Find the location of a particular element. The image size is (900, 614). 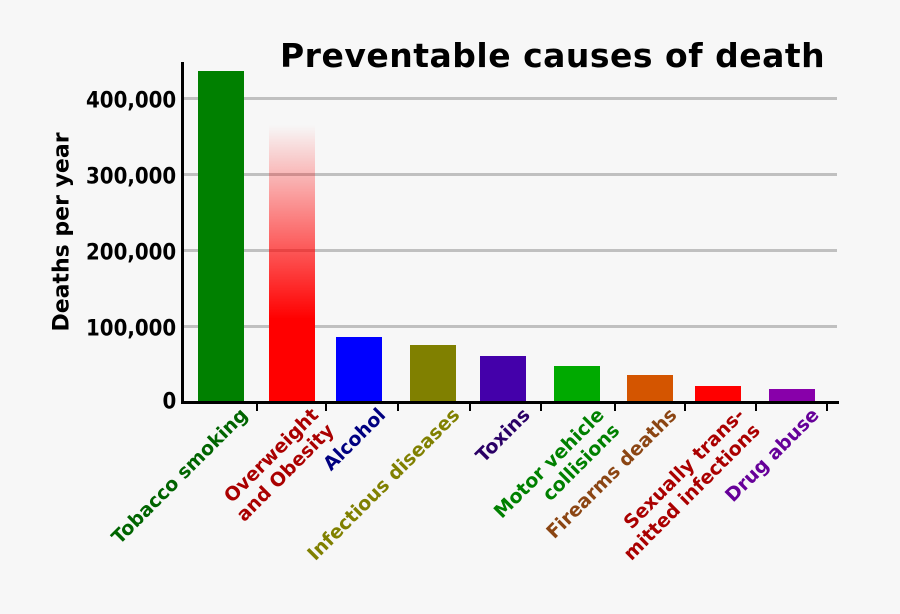

gridline-100k is located at coordinates (510, 326).